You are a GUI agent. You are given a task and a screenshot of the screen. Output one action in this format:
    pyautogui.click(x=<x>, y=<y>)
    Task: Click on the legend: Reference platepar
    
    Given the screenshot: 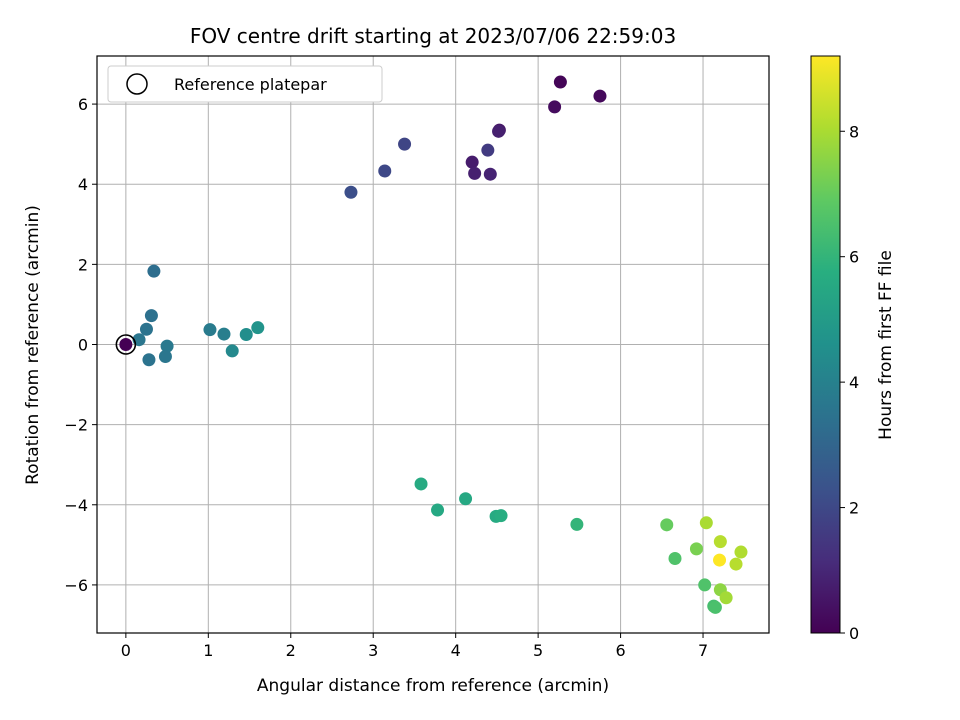 What is the action you would take?
    pyautogui.click(x=245, y=84)
    